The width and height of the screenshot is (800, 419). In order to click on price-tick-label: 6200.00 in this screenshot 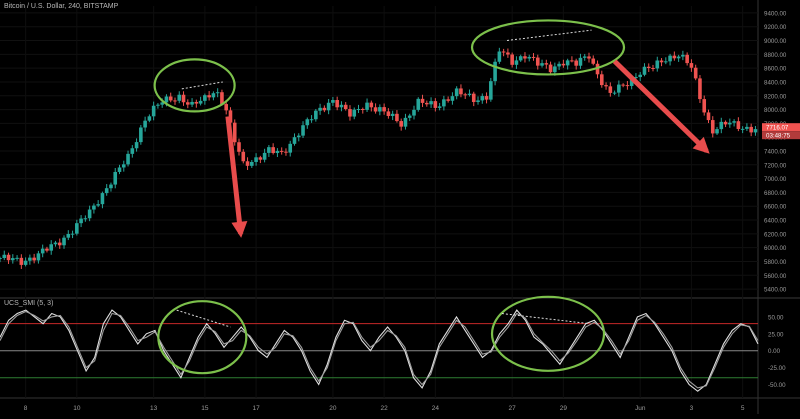, I will do `click(775, 234)`.